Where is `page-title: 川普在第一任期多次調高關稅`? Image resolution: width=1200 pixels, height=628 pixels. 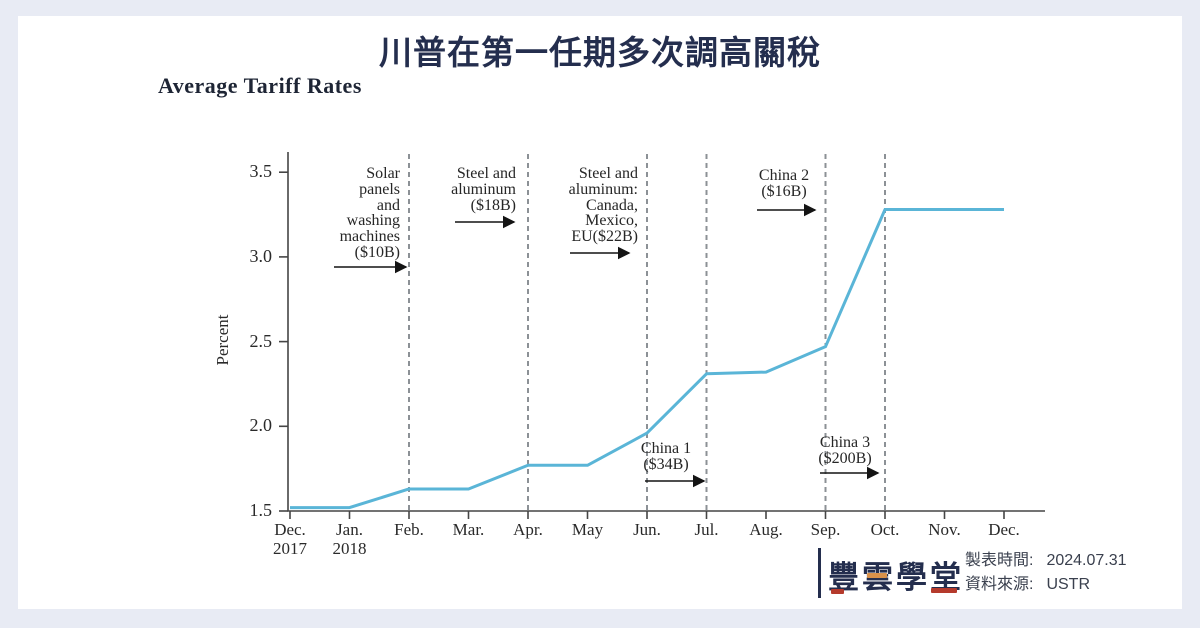 page-title: 川普在第一任期多次調高關稅 is located at coordinates (600, 52).